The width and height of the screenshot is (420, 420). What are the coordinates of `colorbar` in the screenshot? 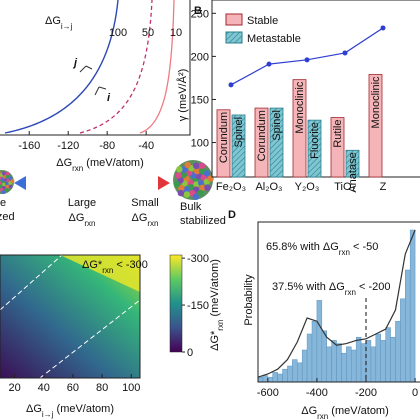 It's located at (176, 303).